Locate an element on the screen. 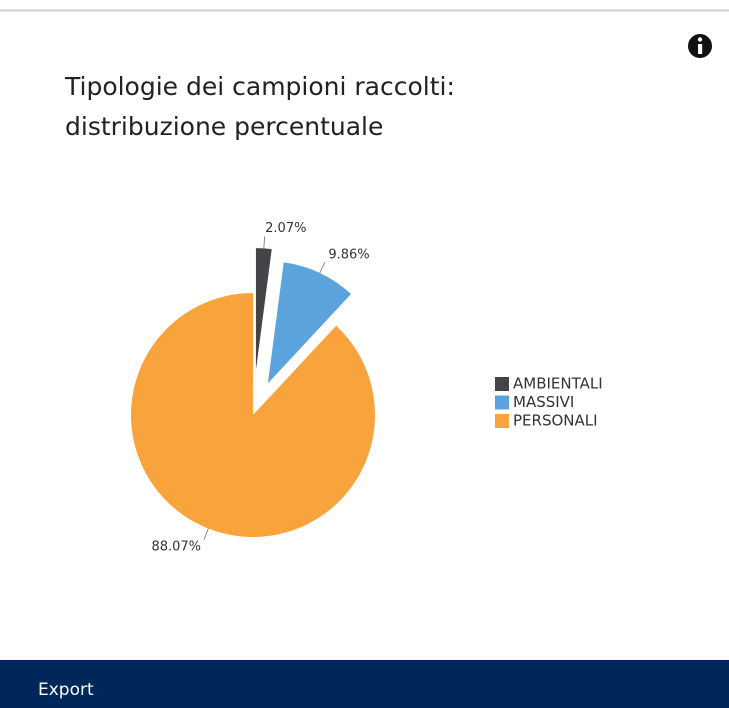  footer-bar is located at coordinates (364, 684).